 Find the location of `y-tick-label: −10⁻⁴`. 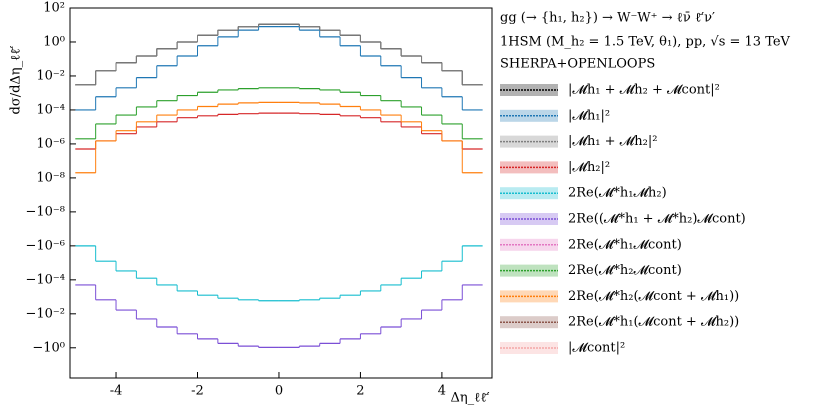

y-tick-label: −10⁻⁴ is located at coordinates (45, 279).